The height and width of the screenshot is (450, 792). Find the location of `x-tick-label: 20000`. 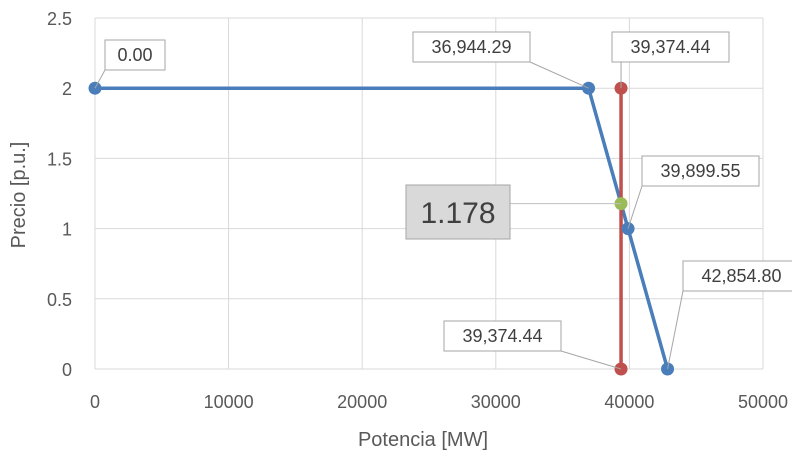

x-tick-label: 20000 is located at coordinates (362, 402).